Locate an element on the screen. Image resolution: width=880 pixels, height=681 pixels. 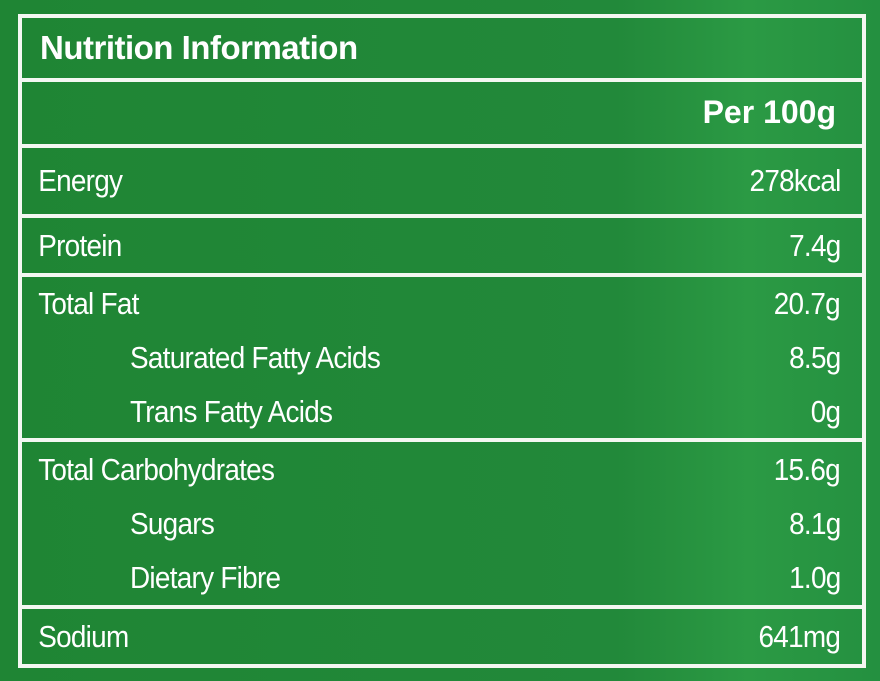
nutrient-row: Sodium 641mg is located at coordinates (442, 637).